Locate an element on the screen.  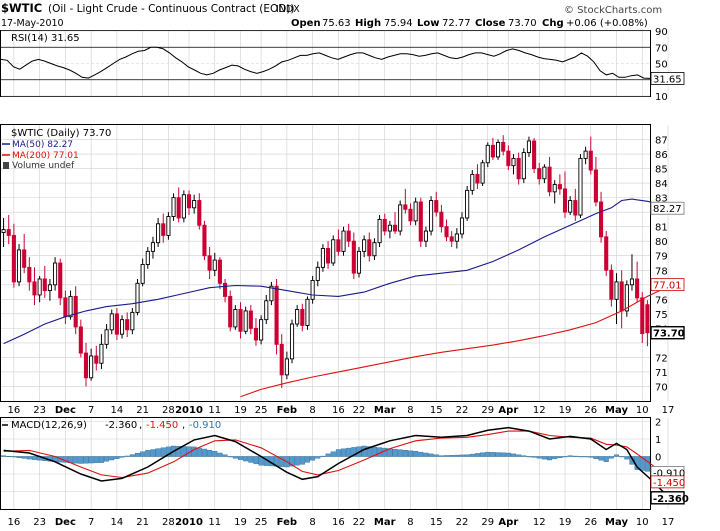
price-value-badge-text: 82.27 is located at coordinates (667, 209).